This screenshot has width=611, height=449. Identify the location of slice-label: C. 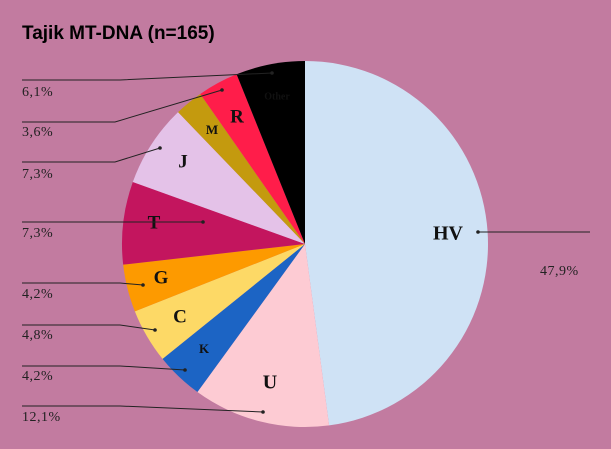
(180, 316).